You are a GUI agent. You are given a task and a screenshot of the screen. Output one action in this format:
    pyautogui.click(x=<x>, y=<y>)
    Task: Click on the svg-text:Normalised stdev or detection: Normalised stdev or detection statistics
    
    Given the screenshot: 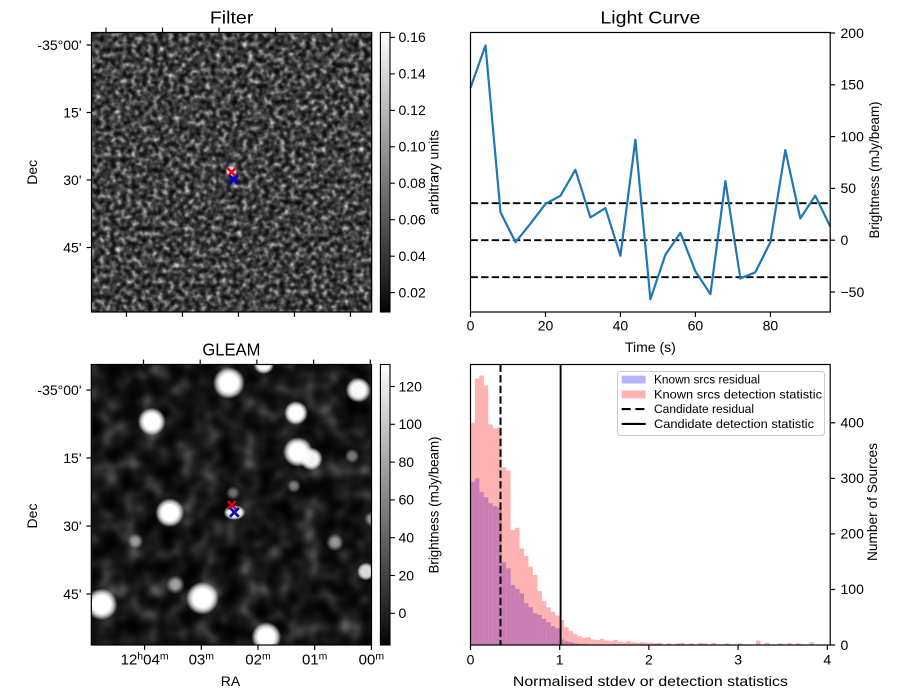 What is the action you would take?
    pyautogui.click(x=650, y=681)
    